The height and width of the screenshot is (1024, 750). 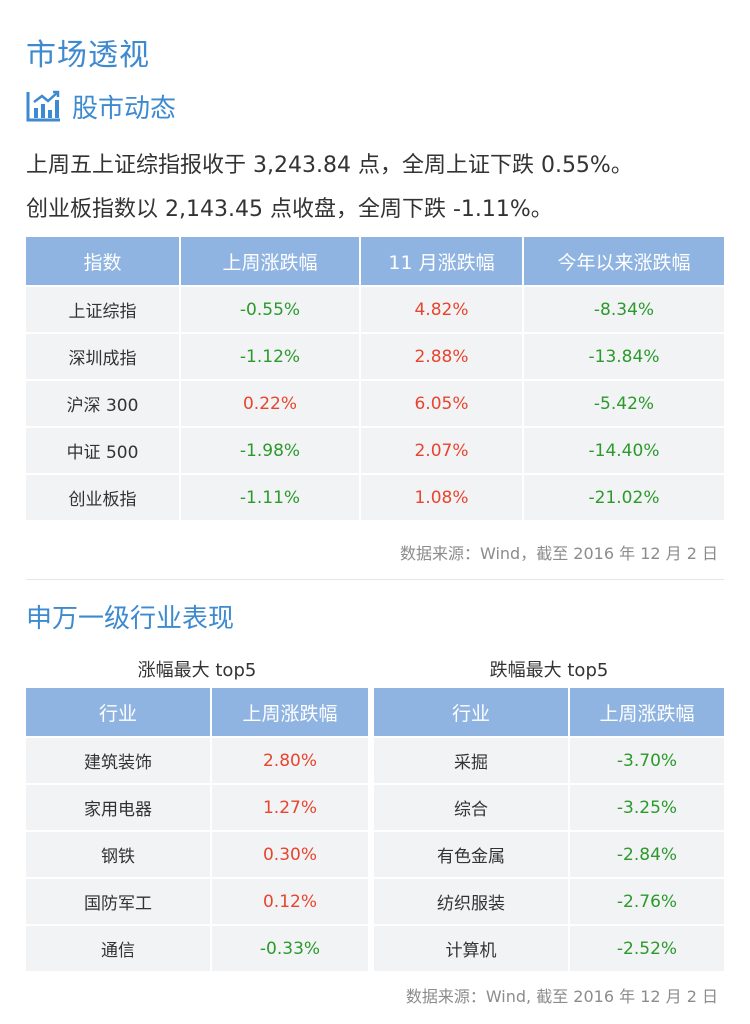 What do you see at coordinates (290, 759) in the screenshot?
I see `change-value: 2.80%` at bounding box center [290, 759].